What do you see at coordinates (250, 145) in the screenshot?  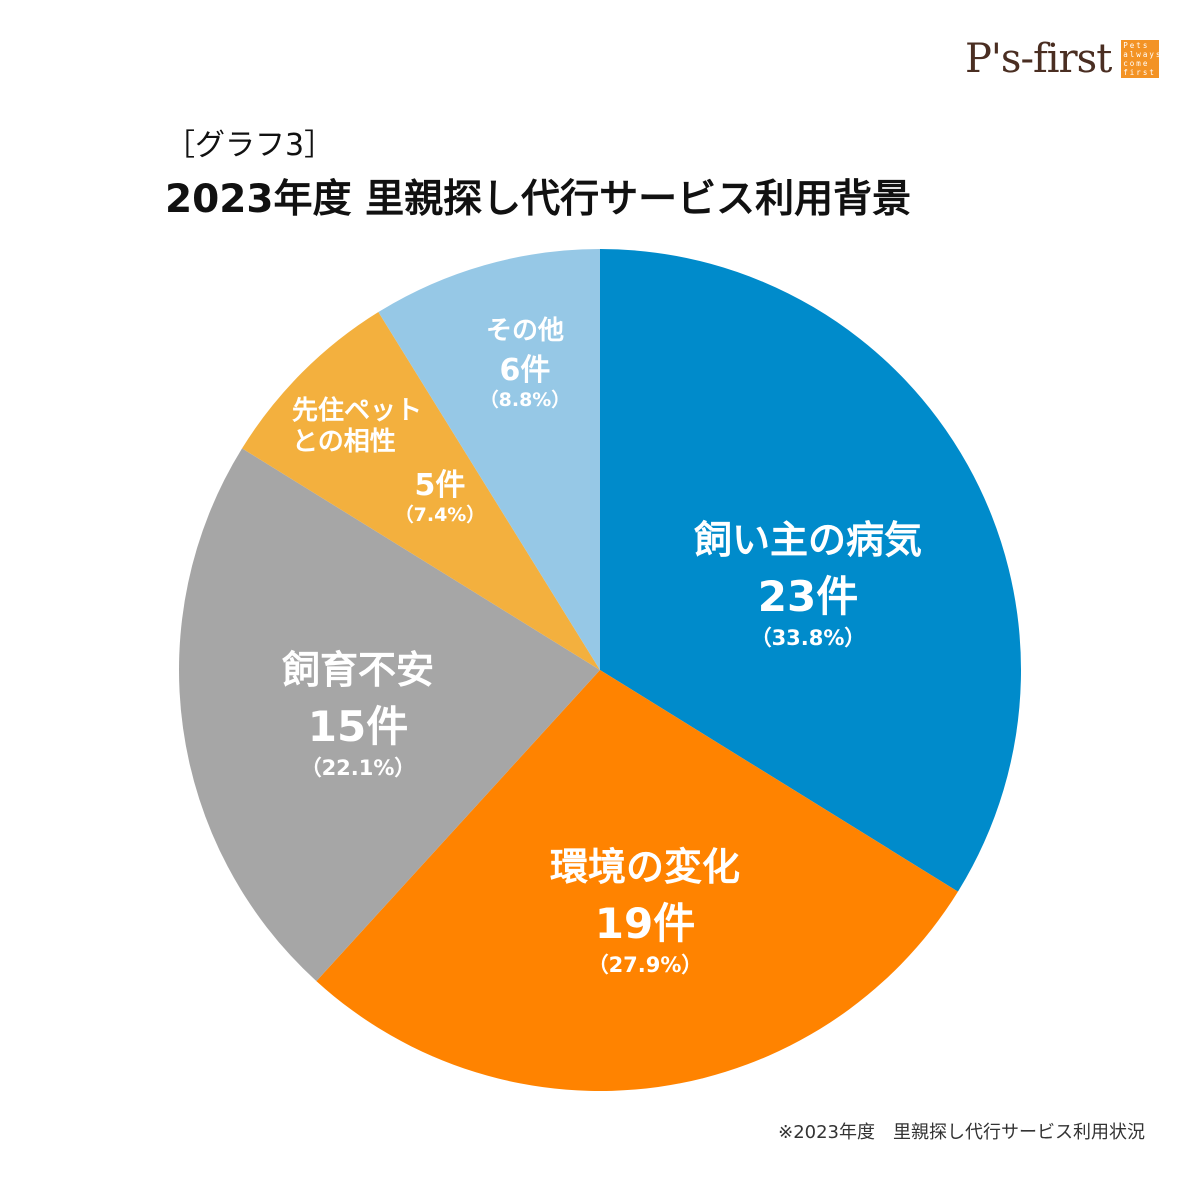 I see `chart-subtitle: ［グラフ3］` at bounding box center [250, 145].